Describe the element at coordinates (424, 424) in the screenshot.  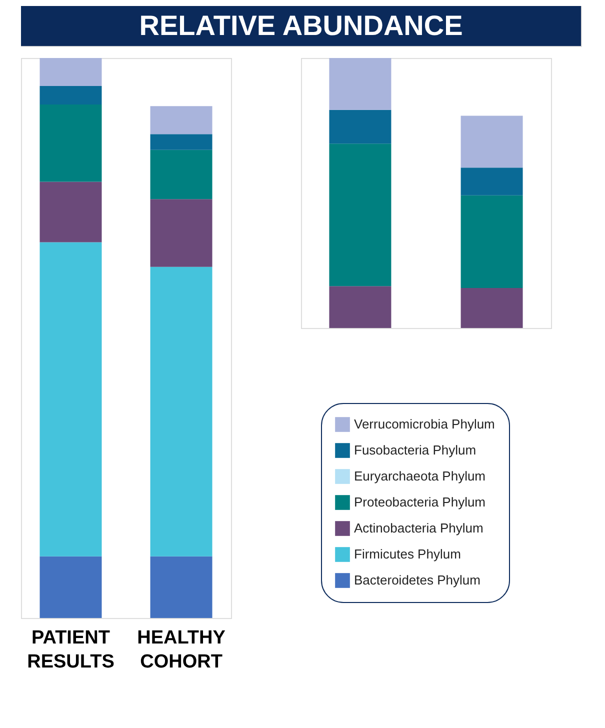
I see `legend-label: Verrucomicrobia Phylum` at that location.